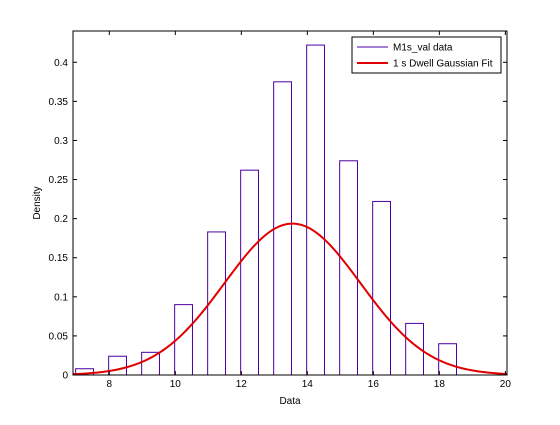  I want to click on x-tick-label: 20, so click(506, 384).